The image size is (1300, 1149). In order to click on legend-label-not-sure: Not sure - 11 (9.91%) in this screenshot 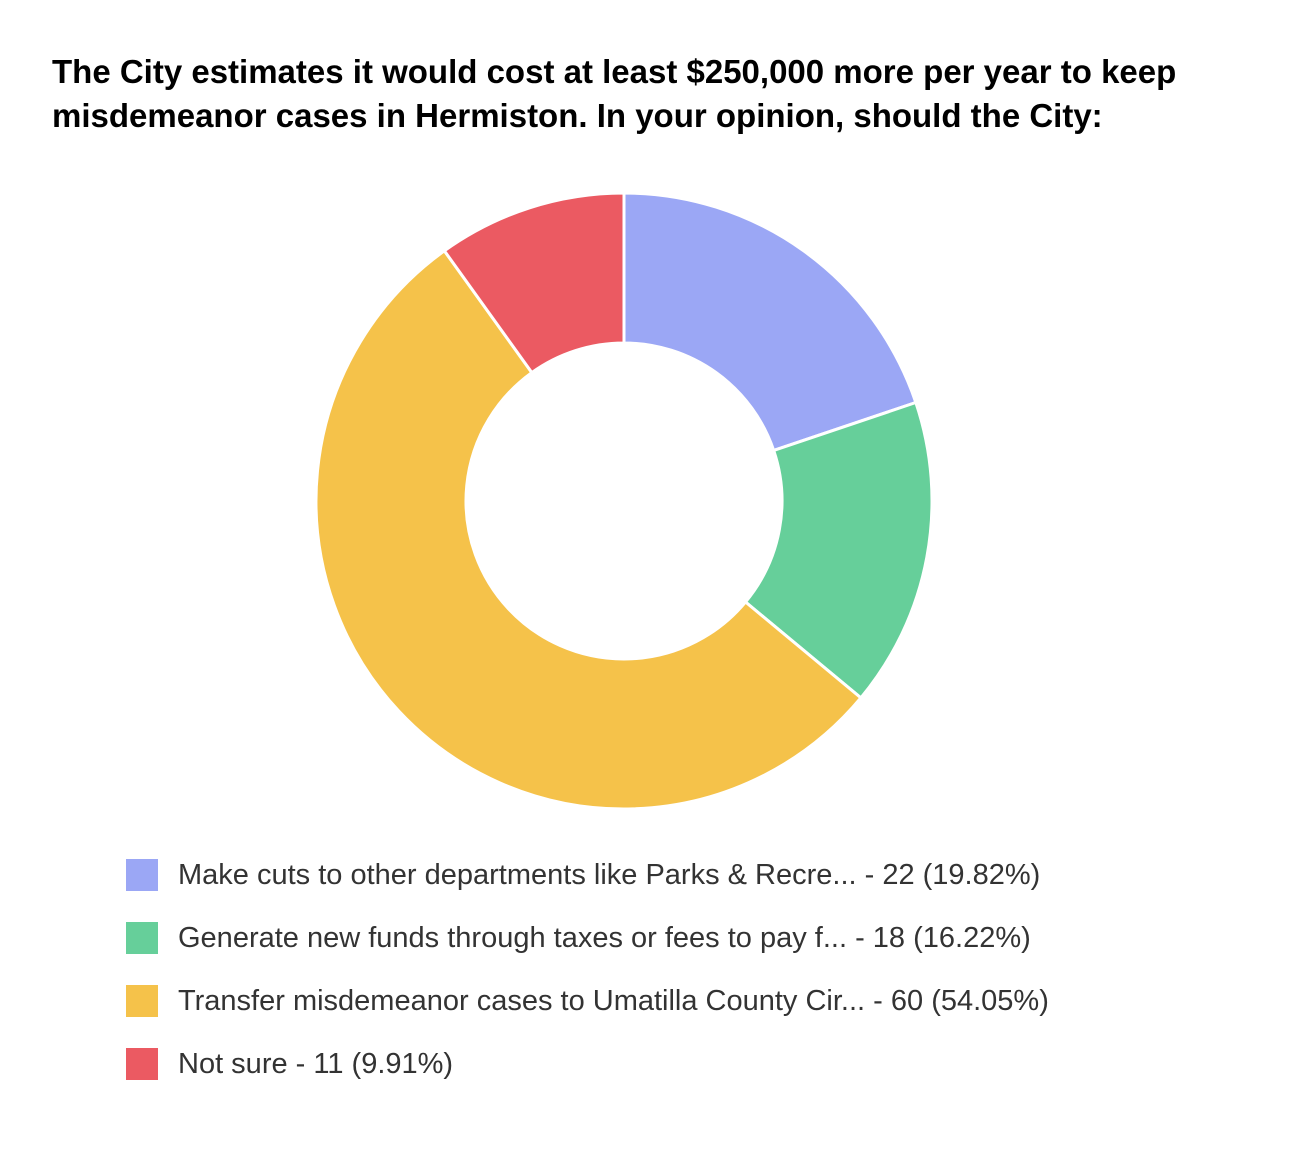, I will do `click(316, 1063)`.